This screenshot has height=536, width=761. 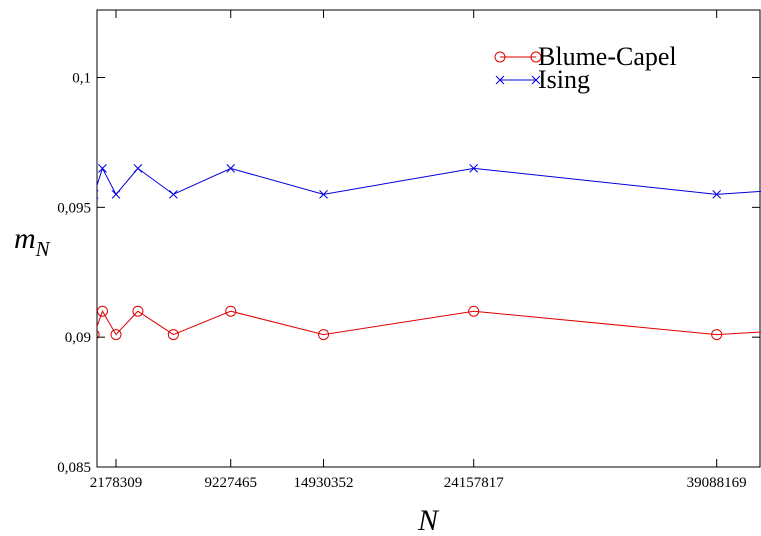 I want to click on legend-label: Ising, so click(x=564, y=79).